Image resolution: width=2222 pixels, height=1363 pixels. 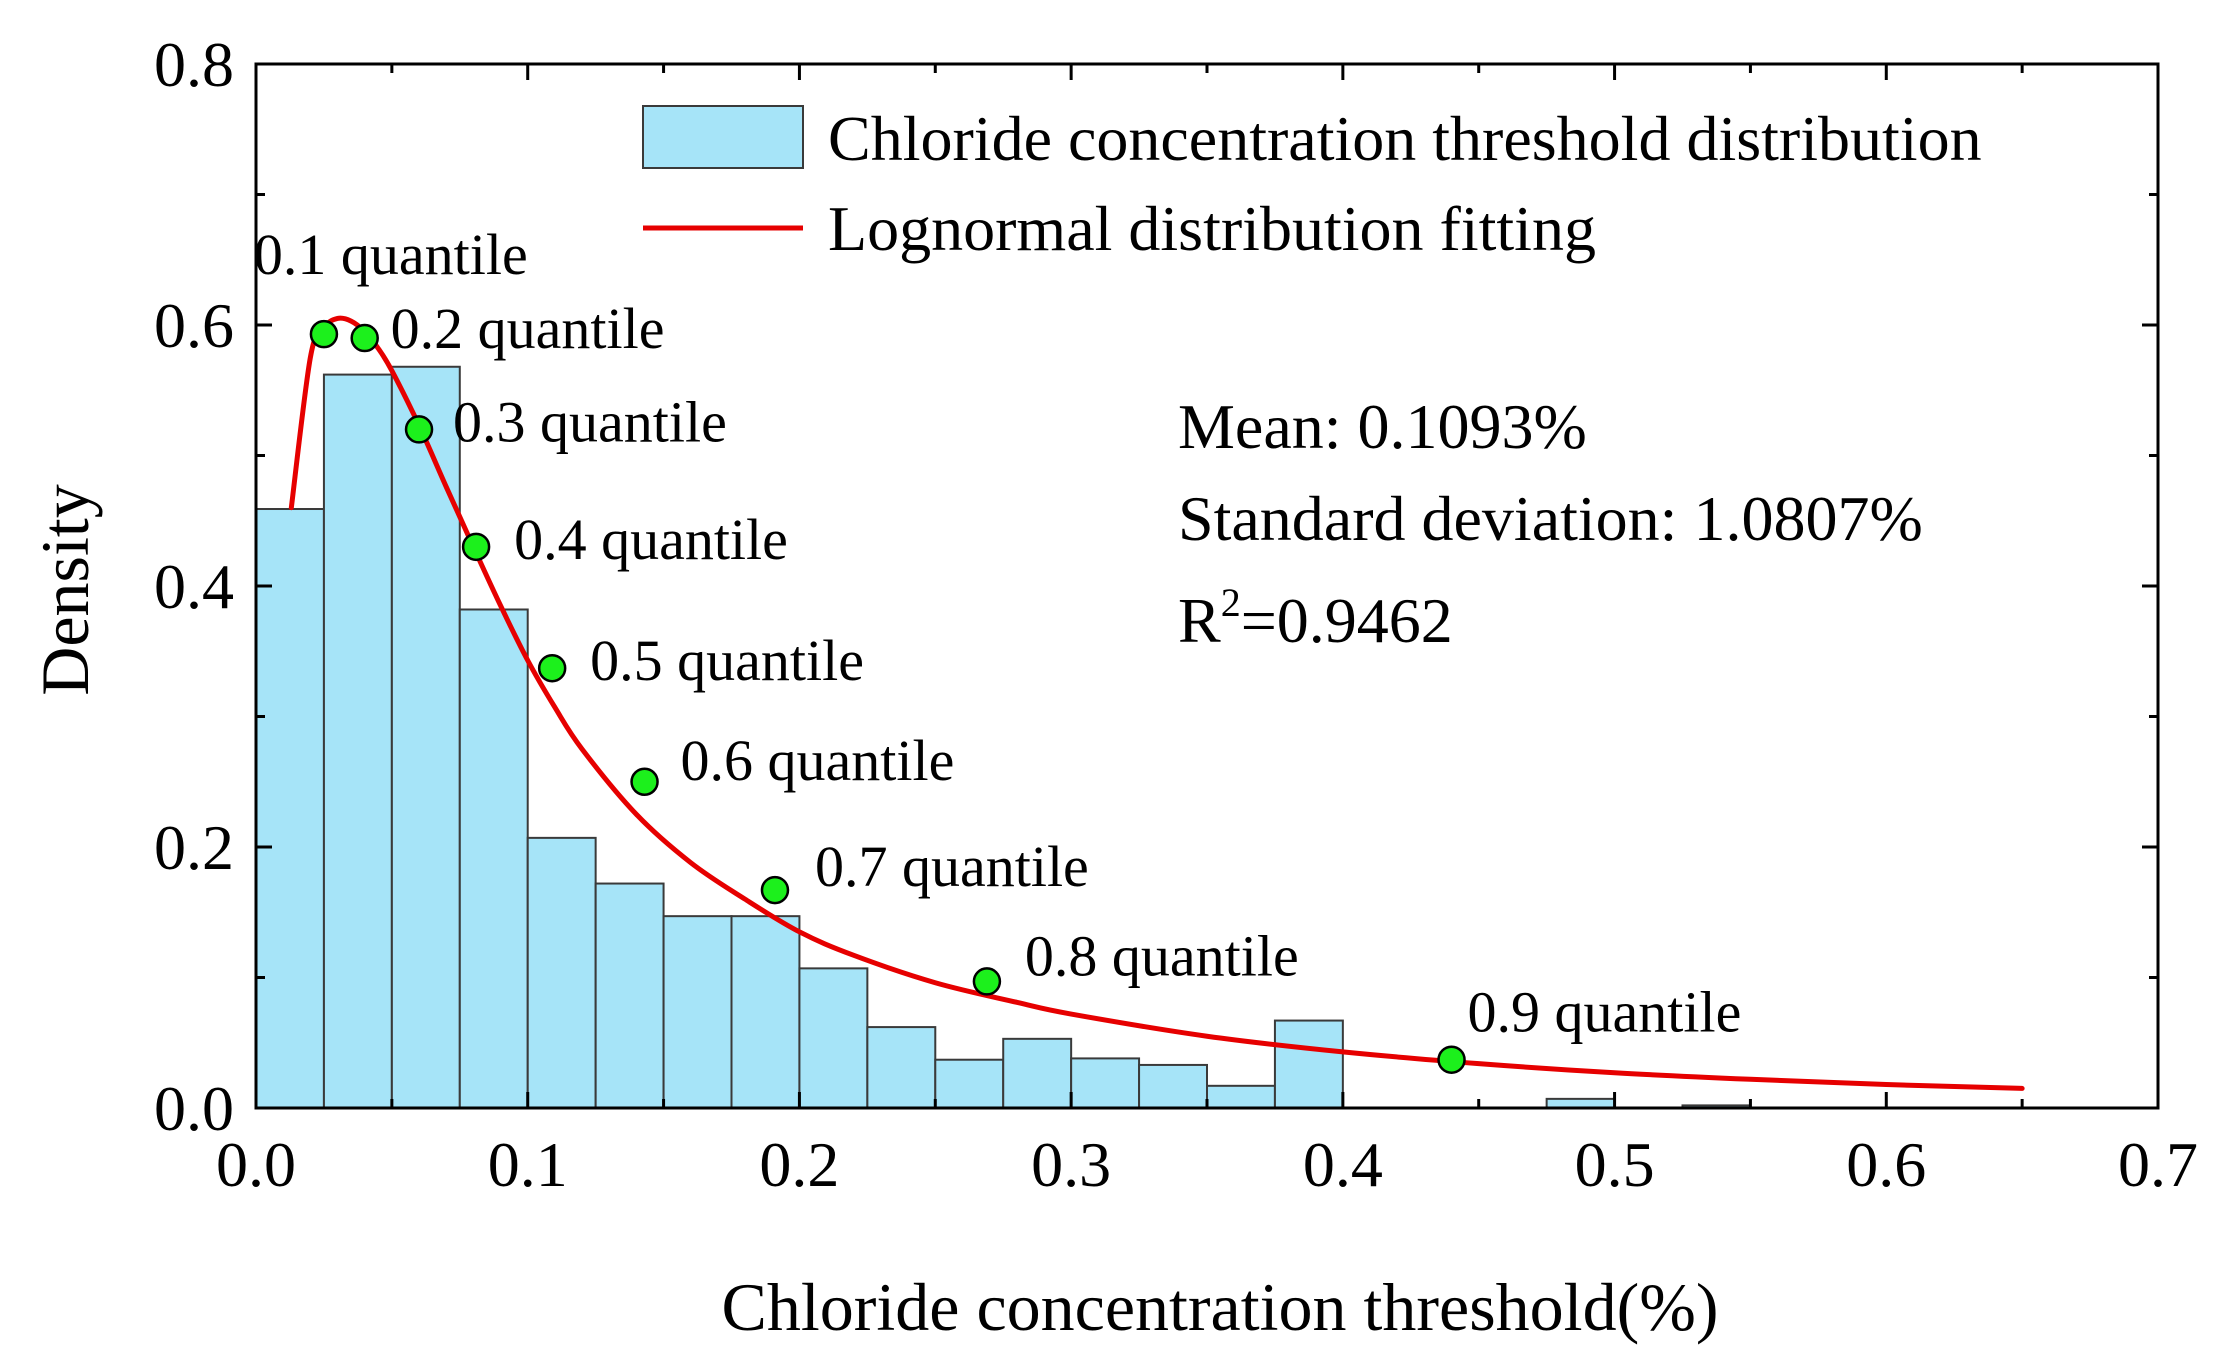 What do you see at coordinates (1162, 955) in the screenshot?
I see `quantile-label: 0.8 quantile` at bounding box center [1162, 955].